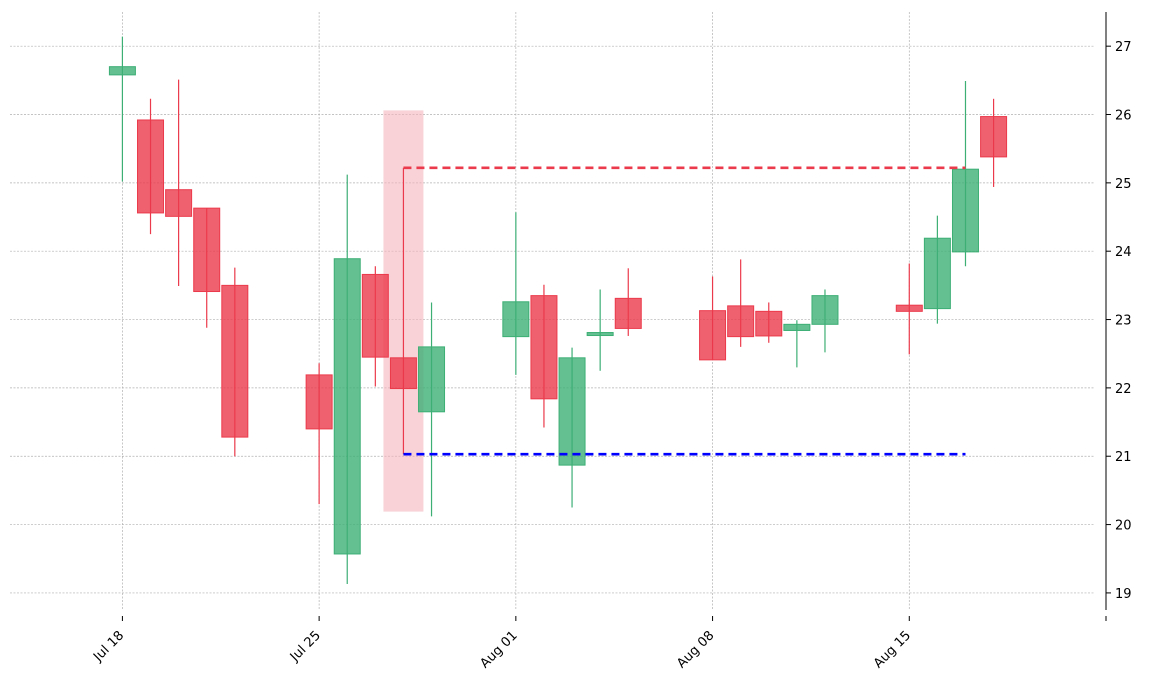 This screenshot has width=1158, height=683. I want to click on x-tick-label: Jul 18, so click(108, 646).